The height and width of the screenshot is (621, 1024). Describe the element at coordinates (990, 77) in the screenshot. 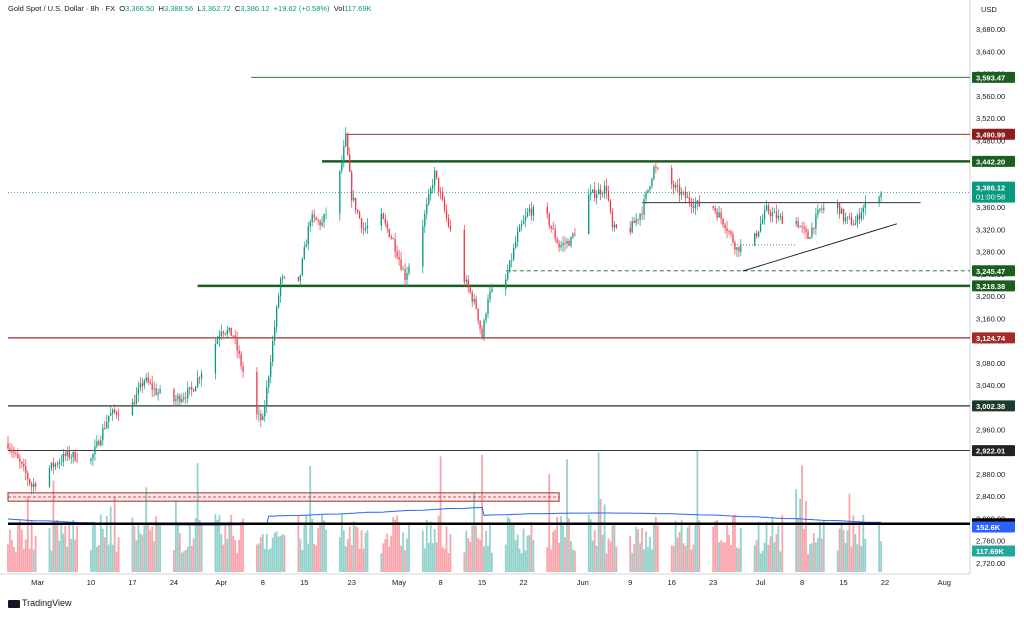

I see `level-price-label: 3,593.47` at that location.